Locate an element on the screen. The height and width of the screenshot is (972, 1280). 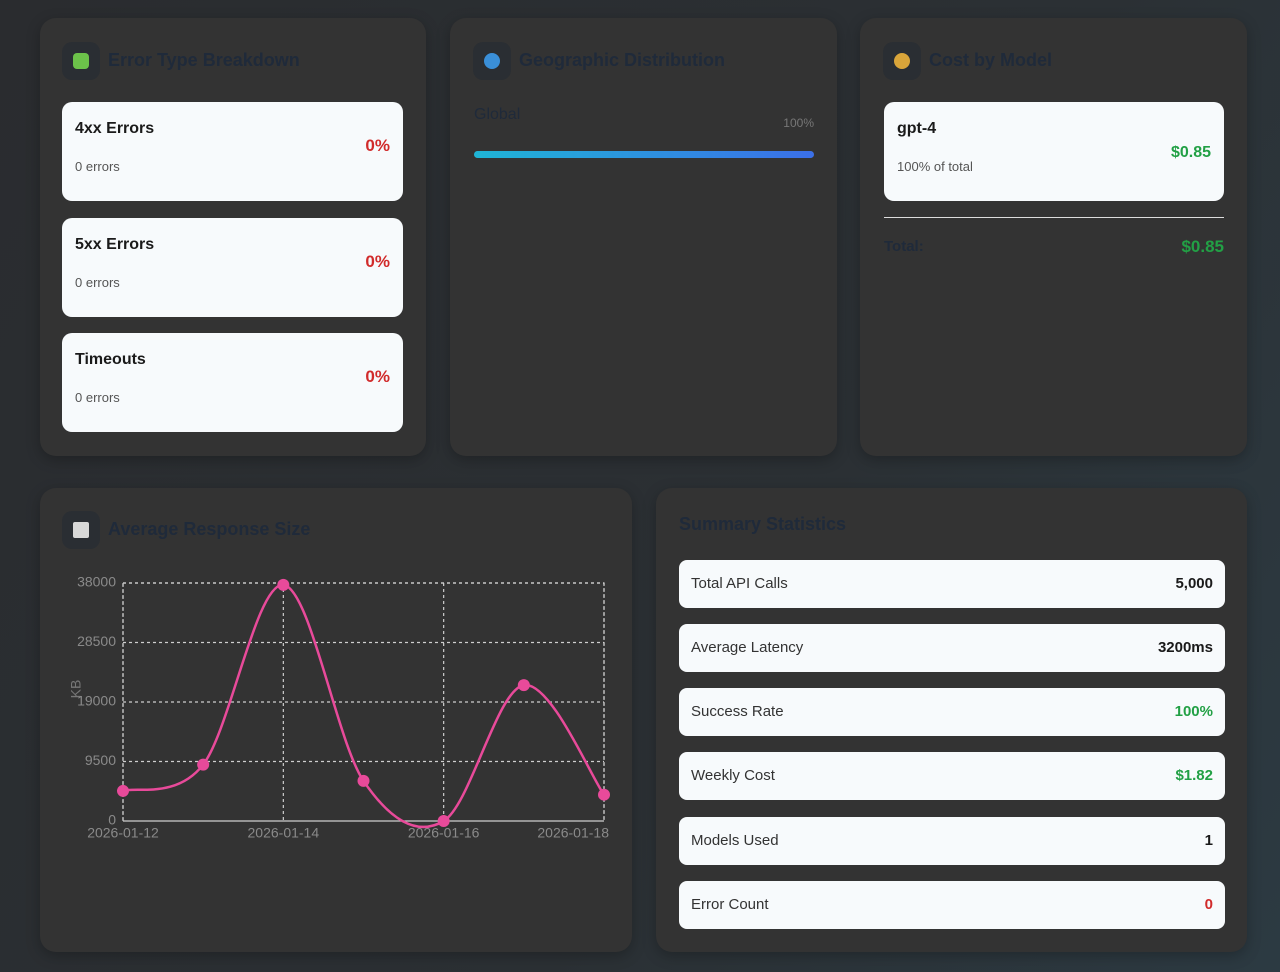
stat-label: Models Used is located at coordinates (735, 840).